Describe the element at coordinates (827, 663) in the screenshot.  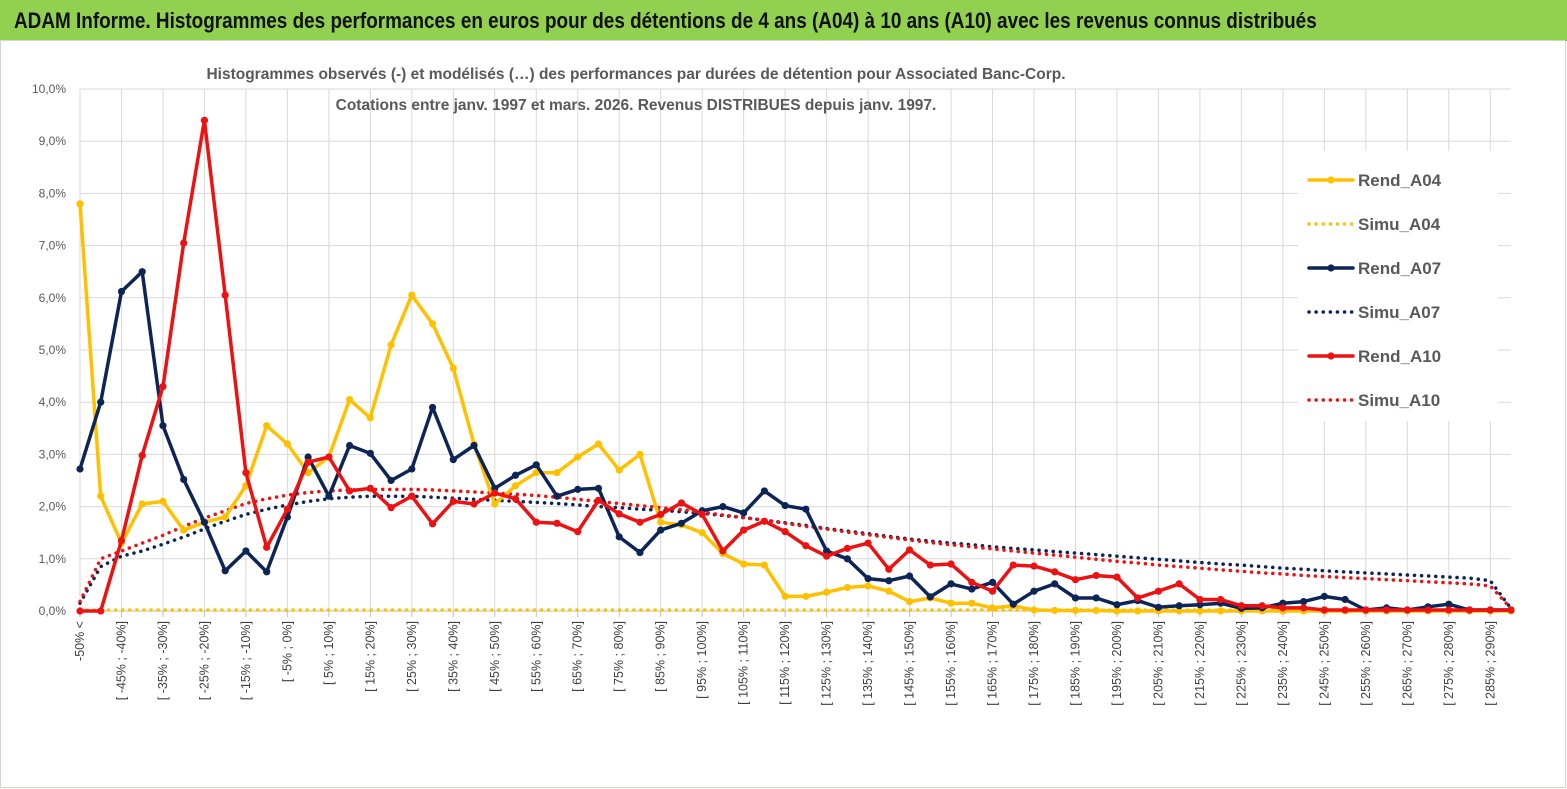
I see `x-tick-label: [ 125% ; 130%]` at that location.